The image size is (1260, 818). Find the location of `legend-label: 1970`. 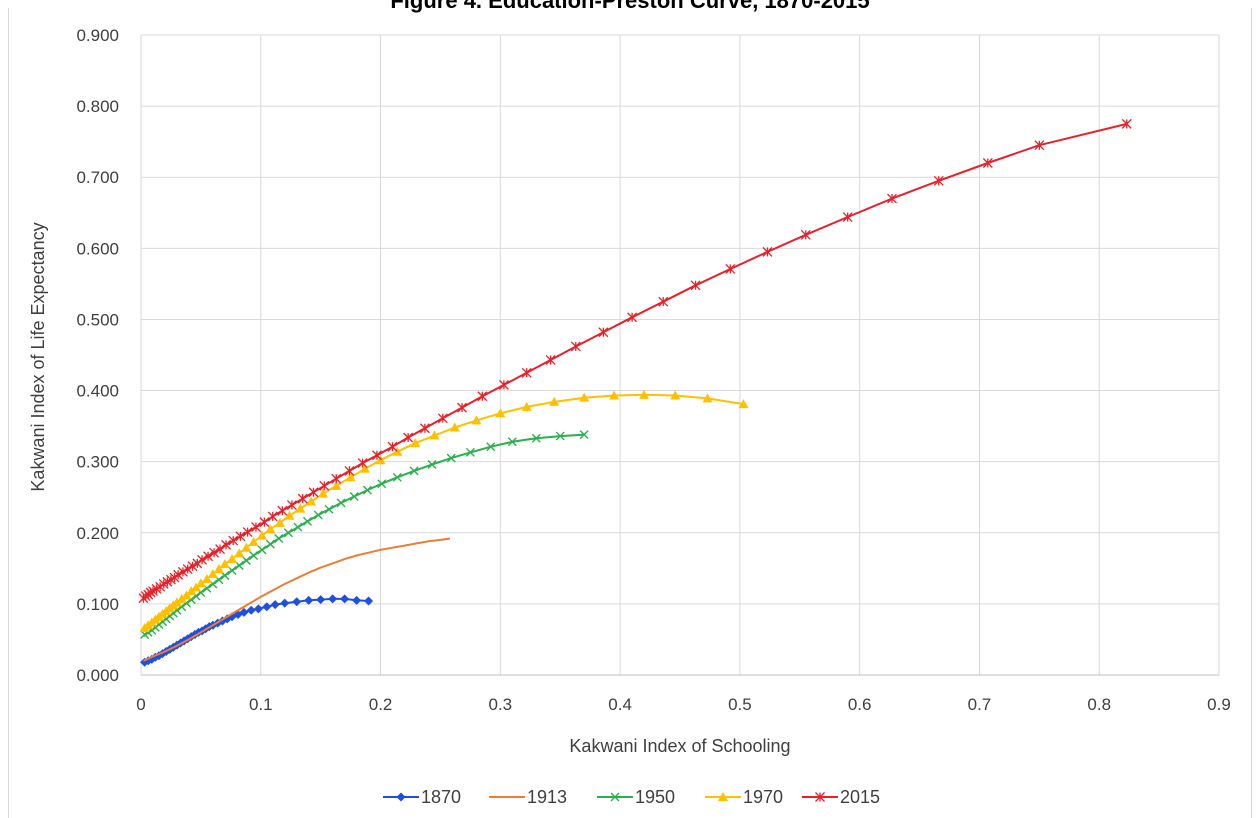

legend-label: 1970 is located at coordinates (763, 797).